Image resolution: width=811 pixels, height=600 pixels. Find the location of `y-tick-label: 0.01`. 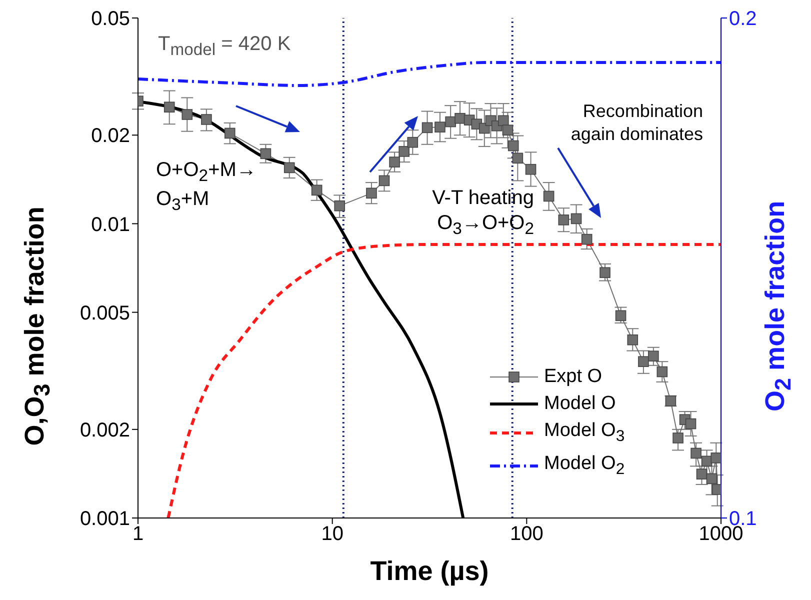

y-tick-label: 0.01 is located at coordinates (110, 225).